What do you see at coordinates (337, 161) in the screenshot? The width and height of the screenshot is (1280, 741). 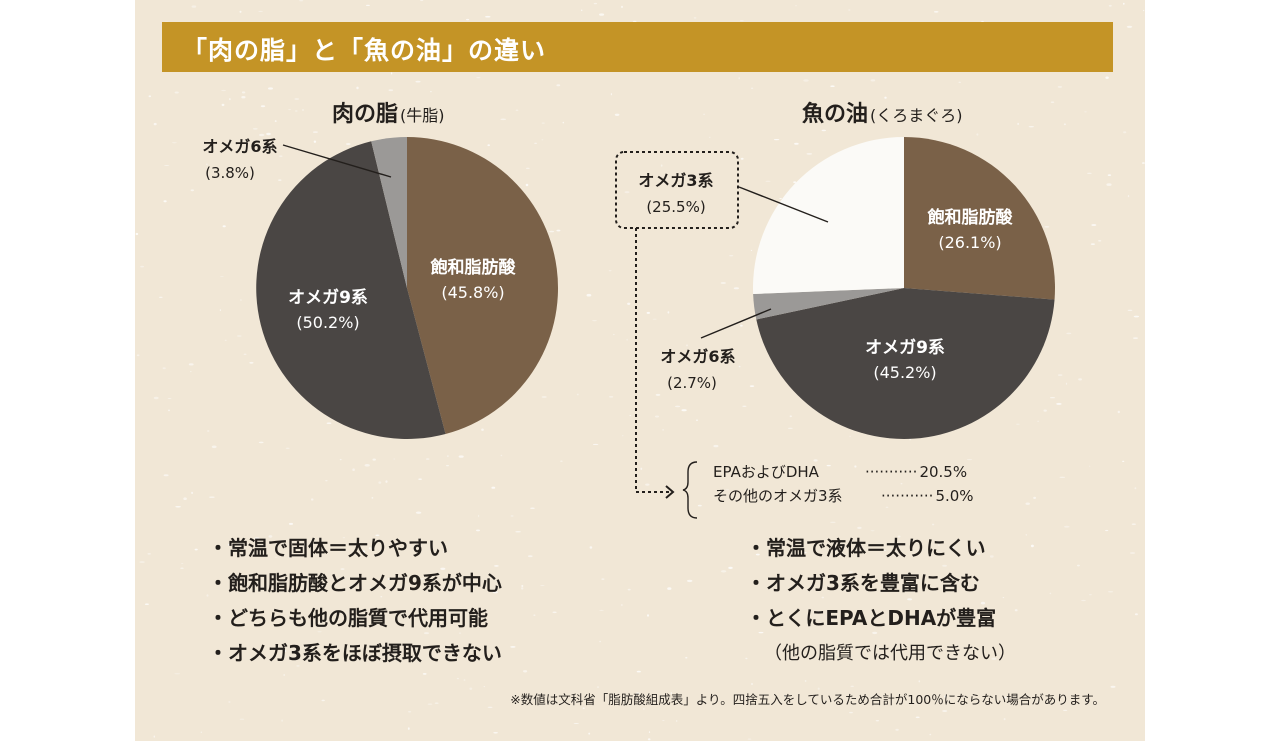 I see `omega6-leader-line-meat` at bounding box center [337, 161].